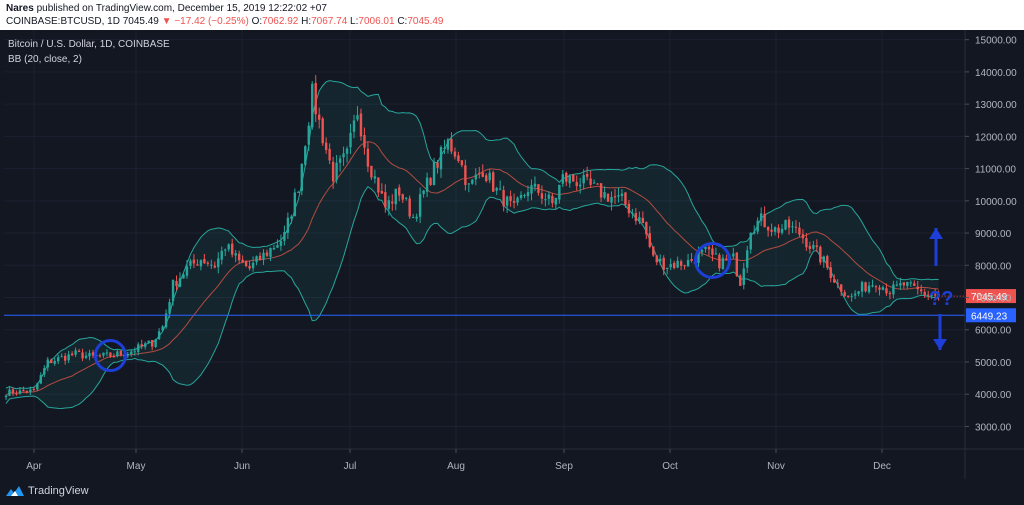  Describe the element at coordinates (242, 466) in the screenshot. I see `x-tick-label: Jun` at that location.